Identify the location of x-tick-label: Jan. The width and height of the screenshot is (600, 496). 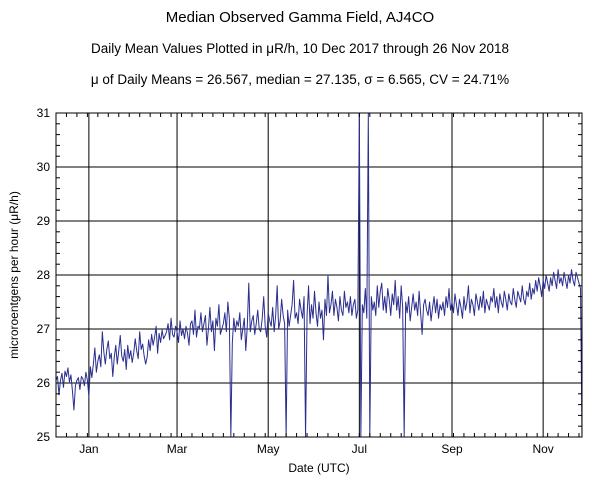
(88, 449).